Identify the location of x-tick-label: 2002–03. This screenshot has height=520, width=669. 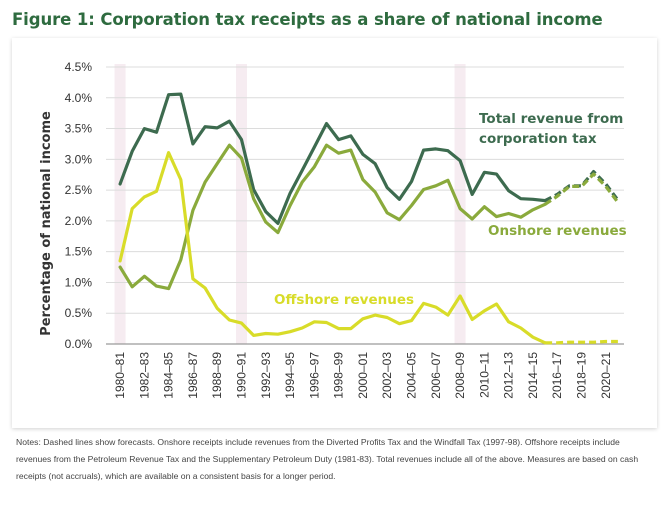
(387, 375).